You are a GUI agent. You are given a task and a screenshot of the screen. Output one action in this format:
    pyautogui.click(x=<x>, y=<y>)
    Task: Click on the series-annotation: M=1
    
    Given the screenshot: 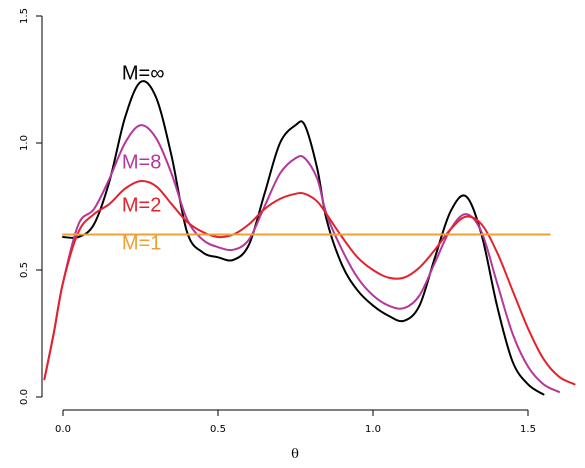 What is the action you would take?
    pyautogui.click(x=141, y=244)
    